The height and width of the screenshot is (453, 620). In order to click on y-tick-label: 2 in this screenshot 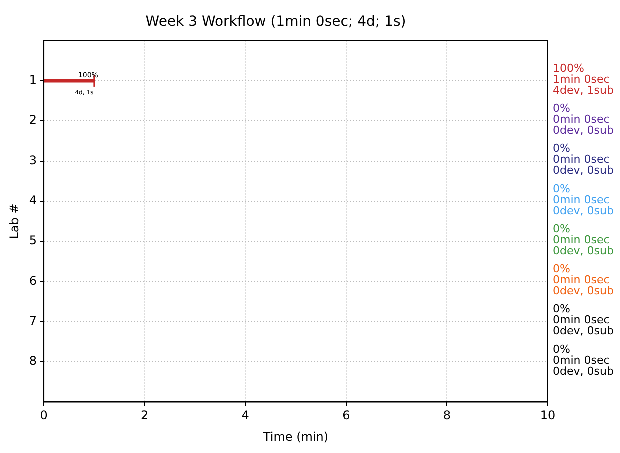, I will do `click(33, 120)`.